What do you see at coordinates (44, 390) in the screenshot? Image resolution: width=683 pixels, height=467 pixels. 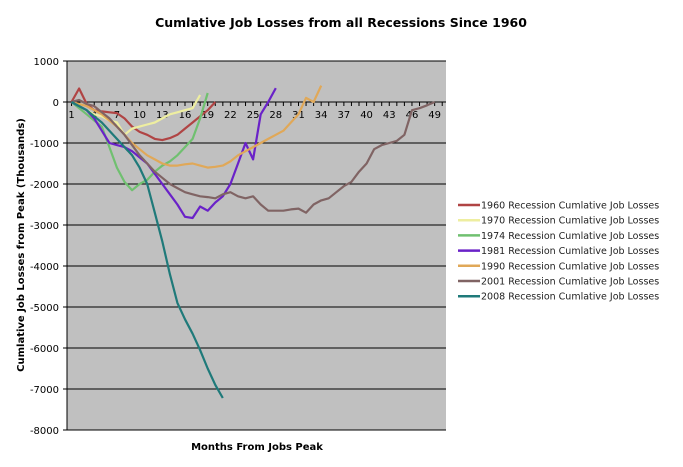 I see `y-tick-label: -7000` at bounding box center [44, 390].